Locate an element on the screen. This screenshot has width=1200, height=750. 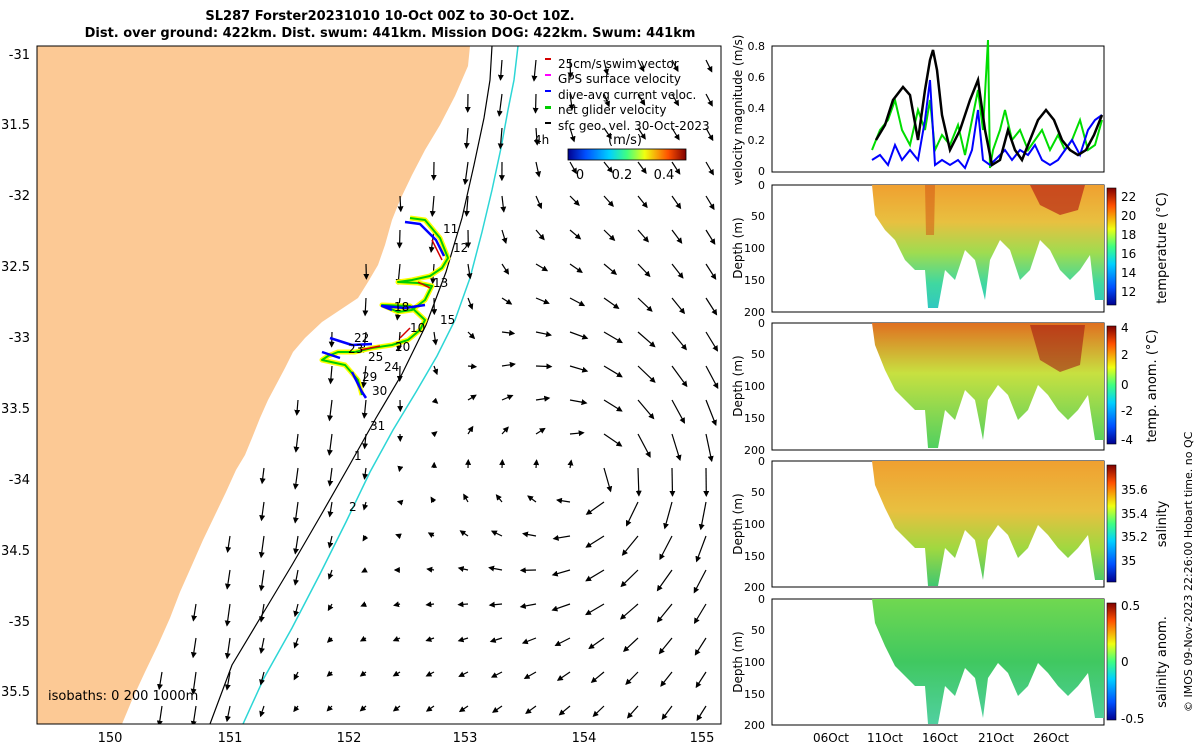
track-label: 20 is located at coordinates (402, 347).